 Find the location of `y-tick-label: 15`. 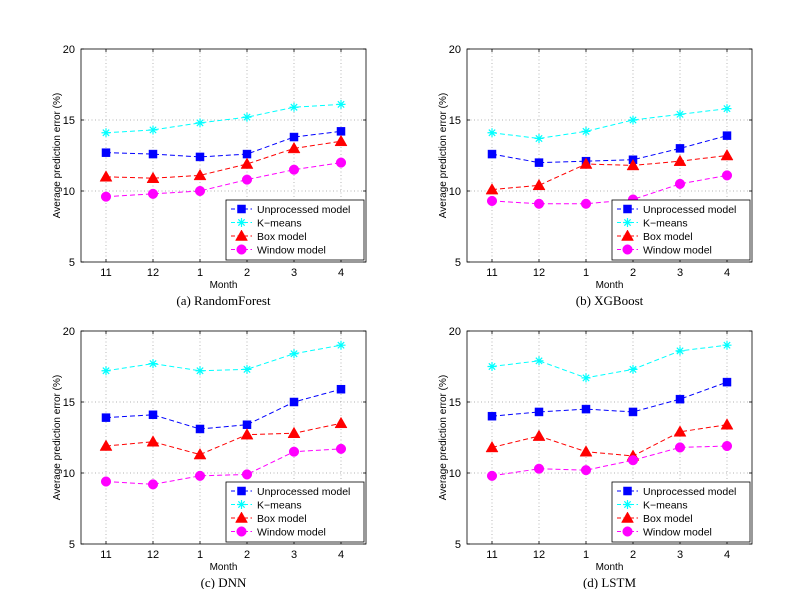

y-tick-label: 15 is located at coordinates (69, 403).